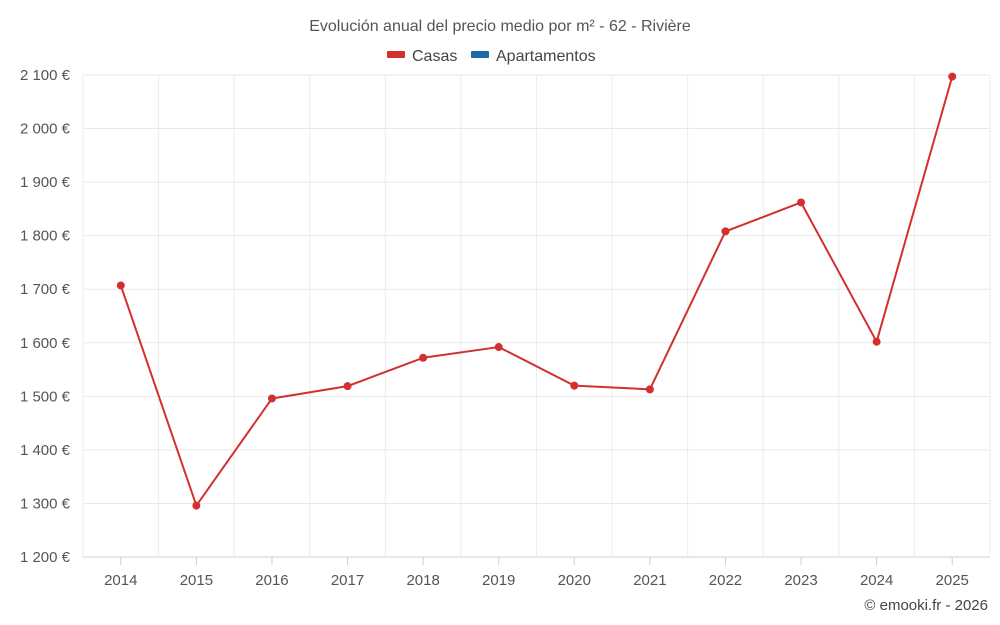 This screenshot has height=625, width=1000. What do you see at coordinates (45, 450) in the screenshot?
I see `y-tick-label: 1 400 €` at bounding box center [45, 450].